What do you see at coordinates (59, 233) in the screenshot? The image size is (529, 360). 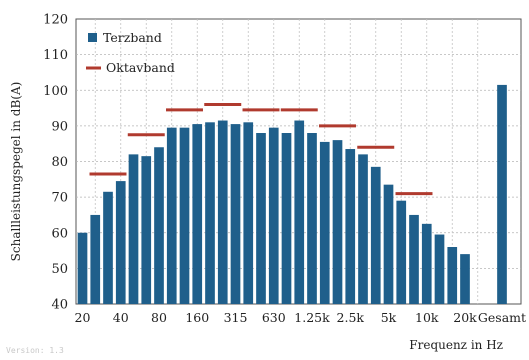 I see `y-tick-label: 60` at bounding box center [59, 233].